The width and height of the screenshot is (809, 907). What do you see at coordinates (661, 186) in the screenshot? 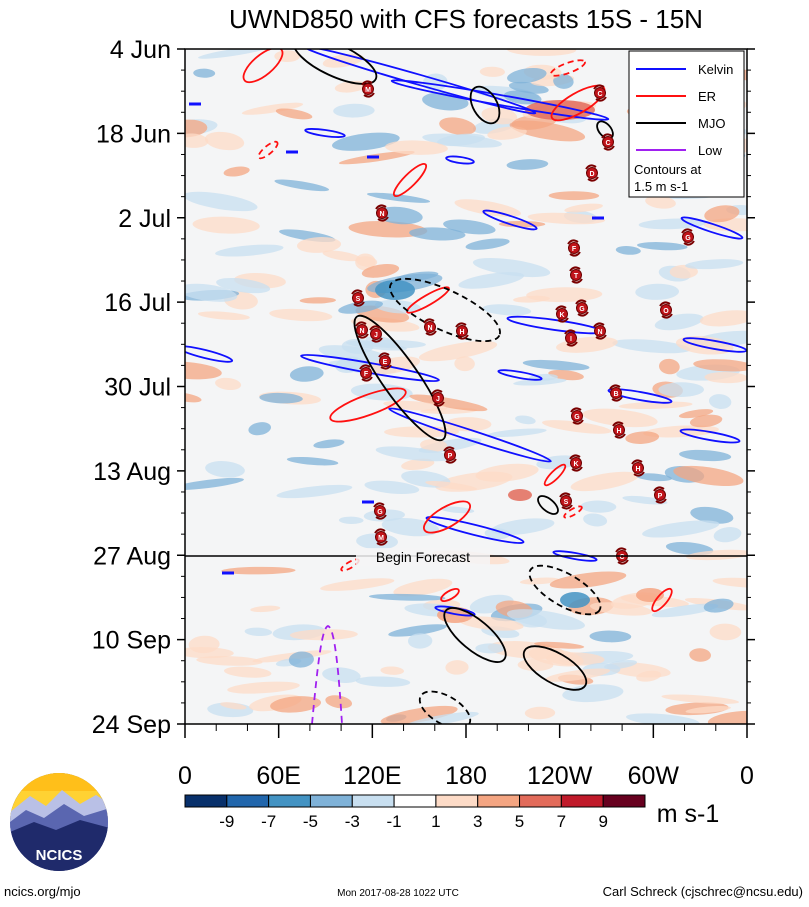
I see `legend-note-line2: 1.5 m s-1` at bounding box center [661, 186].